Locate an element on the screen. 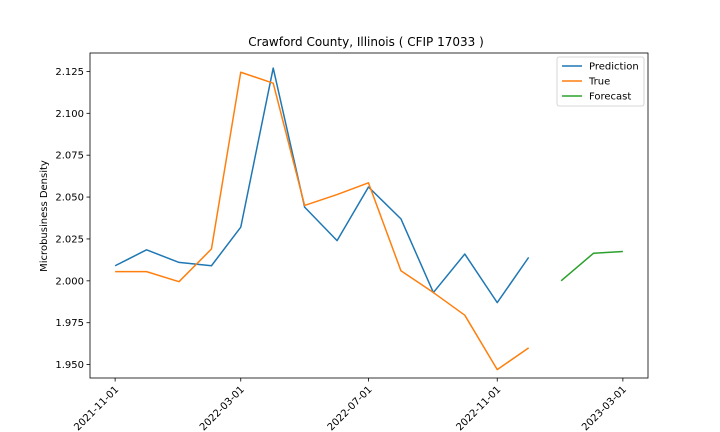 The height and width of the screenshot is (432, 720). x-tick-label: 2023-03-01 is located at coordinates (604, 408).